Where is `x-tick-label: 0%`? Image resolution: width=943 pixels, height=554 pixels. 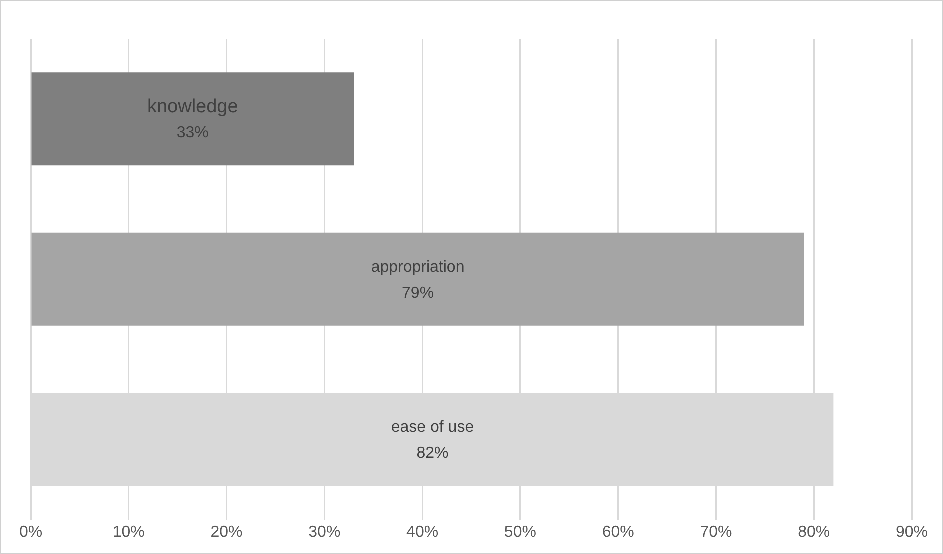
x-tick-label: 0% is located at coordinates (31, 532).